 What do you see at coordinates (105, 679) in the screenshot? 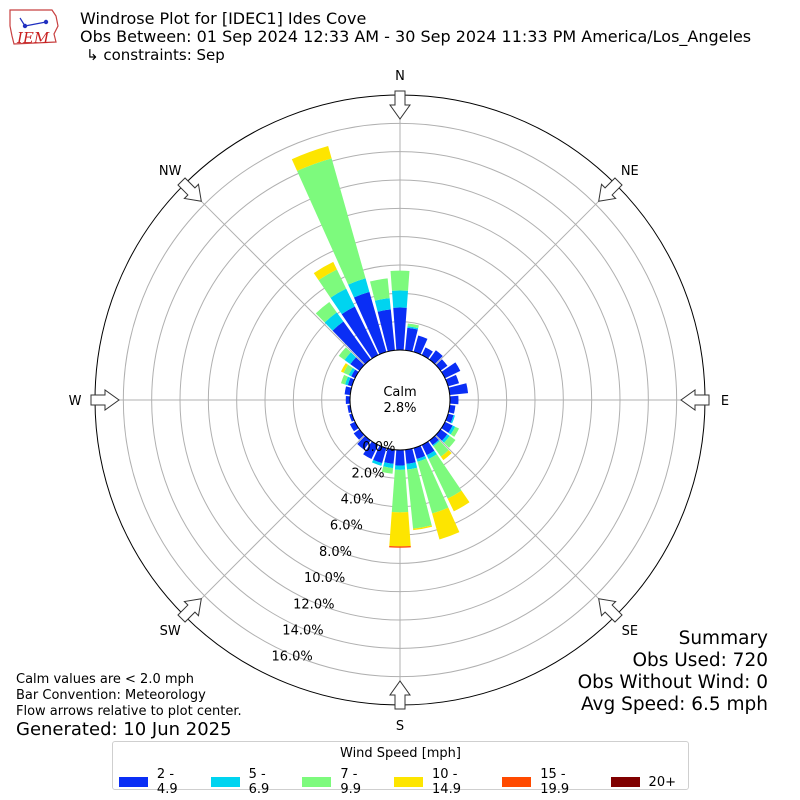
I see `calm-note: Calm values are < 2.0 mph` at bounding box center [105, 679].